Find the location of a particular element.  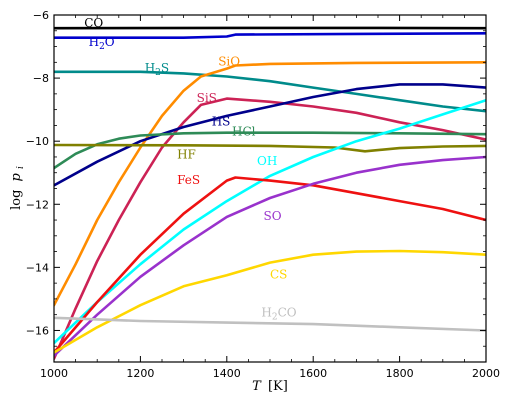

y-axis-title: log p i is located at coordinates (17, 188).